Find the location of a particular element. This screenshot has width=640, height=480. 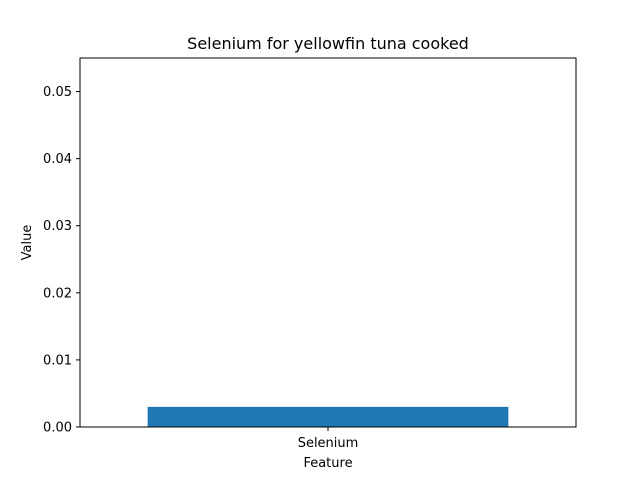

y-tick-label: 0.01 is located at coordinates (57, 360).